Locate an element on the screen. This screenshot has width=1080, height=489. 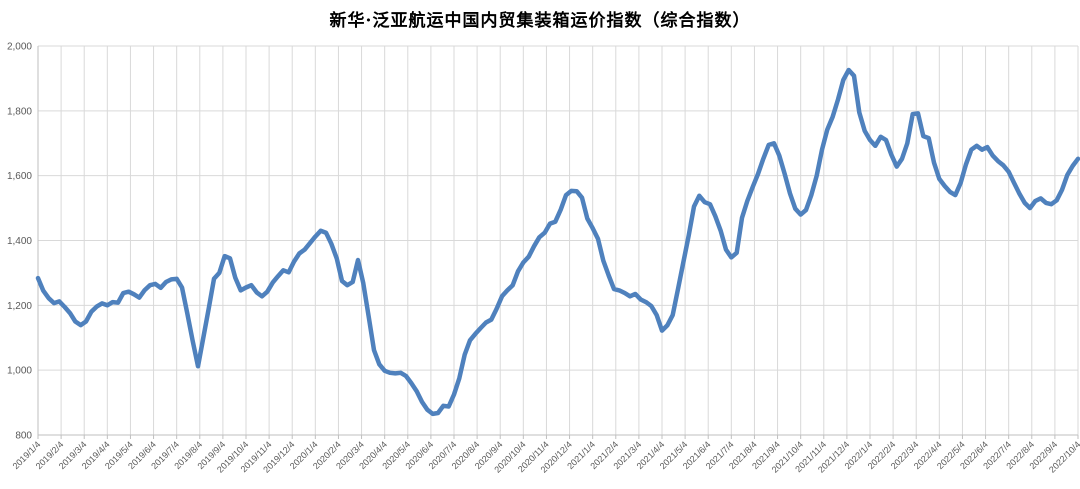
y-axis-tick-label: 1,000 is located at coordinates (19, 371).